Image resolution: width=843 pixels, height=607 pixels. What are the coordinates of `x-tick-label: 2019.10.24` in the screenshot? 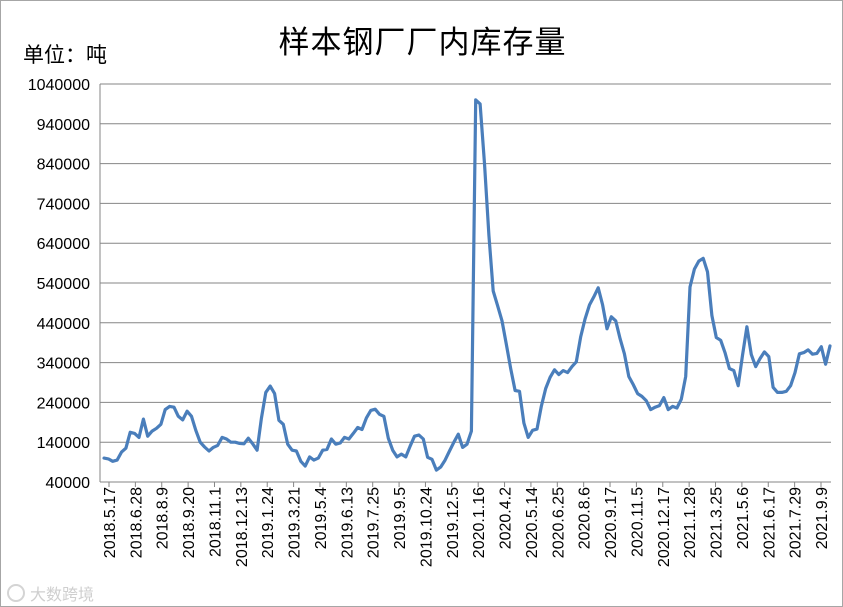 It's located at (426, 527).